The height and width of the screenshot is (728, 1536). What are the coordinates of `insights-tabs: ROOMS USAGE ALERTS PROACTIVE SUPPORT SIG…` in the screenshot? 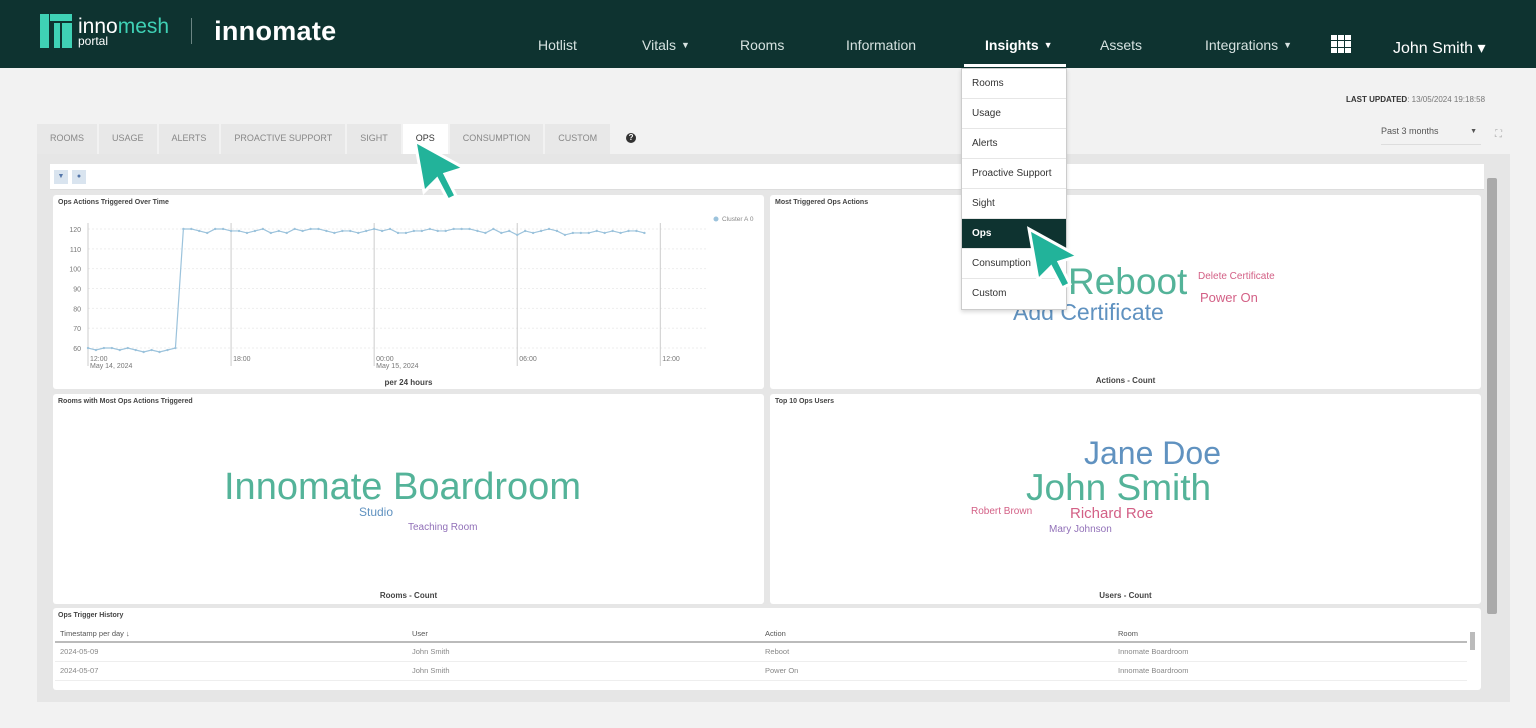 It's located at (343, 139).